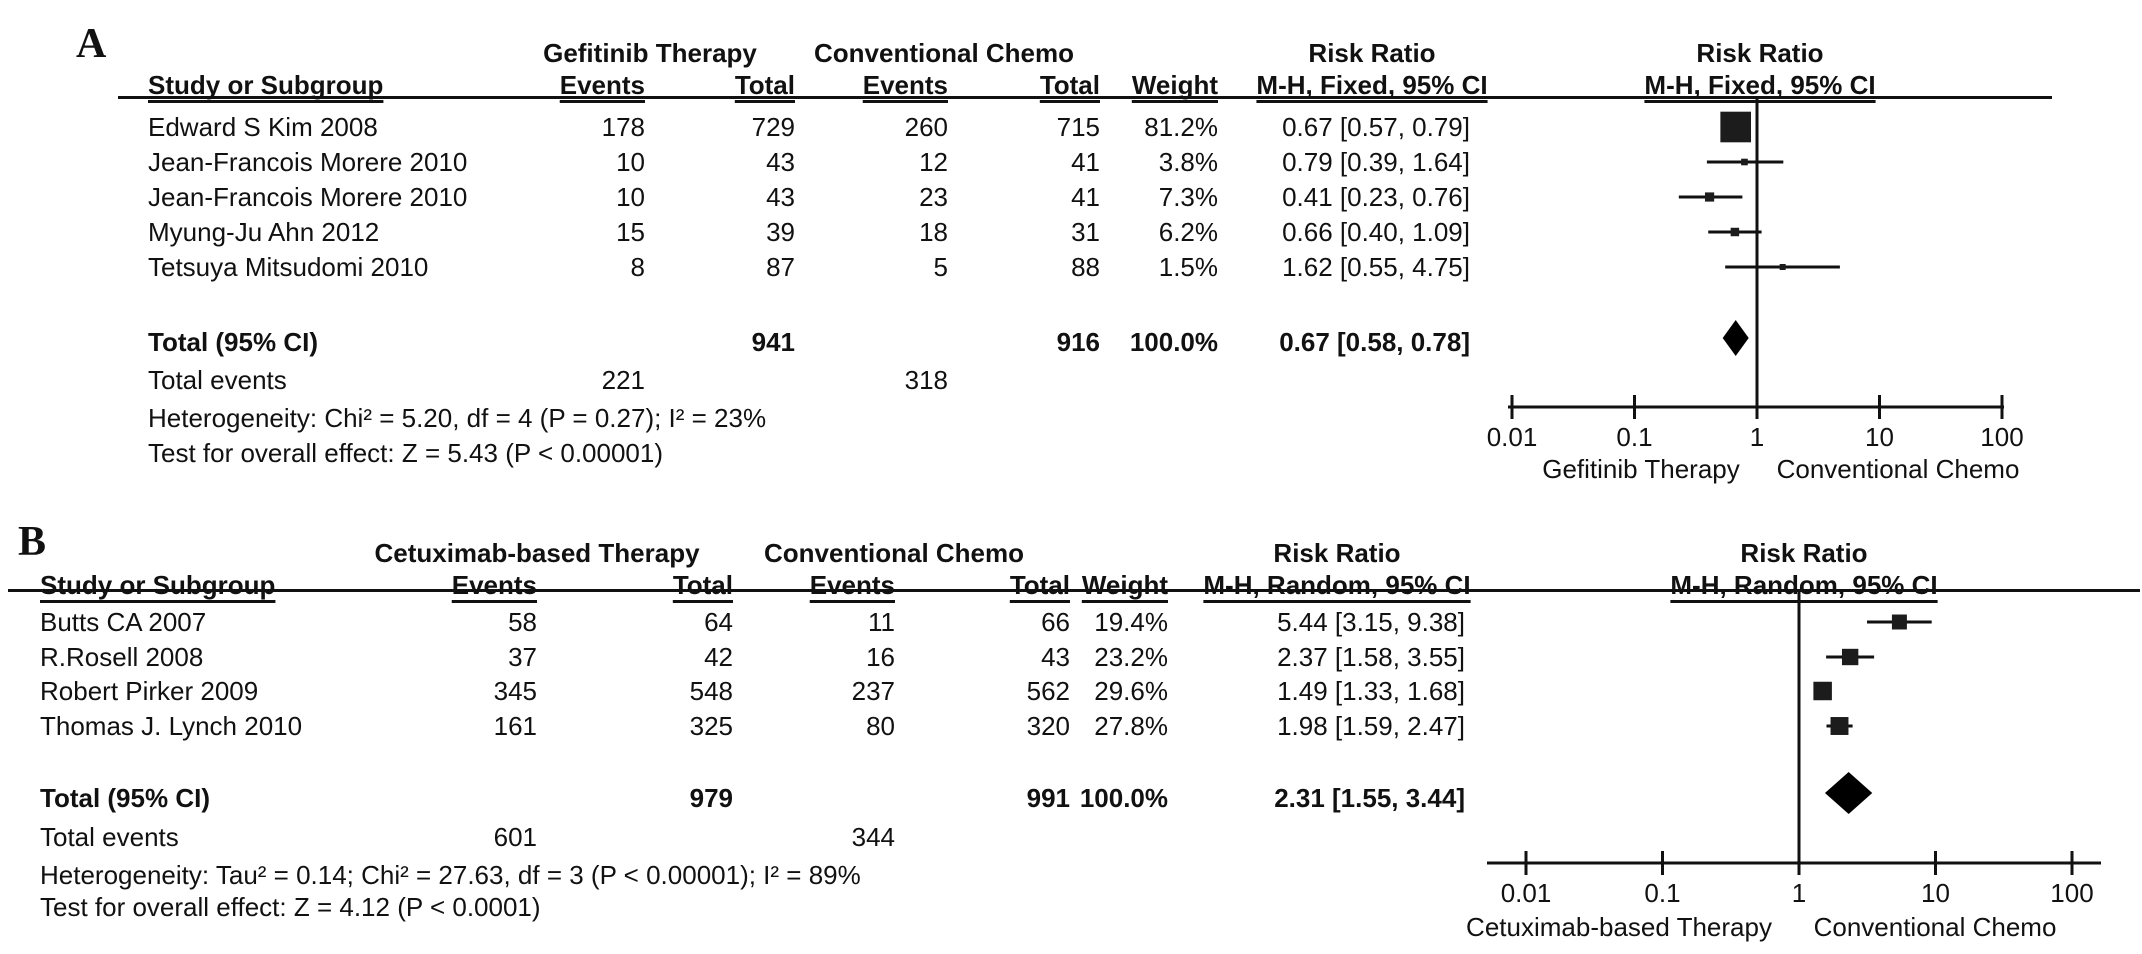 The width and height of the screenshot is (2142, 954). Describe the element at coordinates (1085, 267) in the screenshot. I see `total2-value: 88` at that location.